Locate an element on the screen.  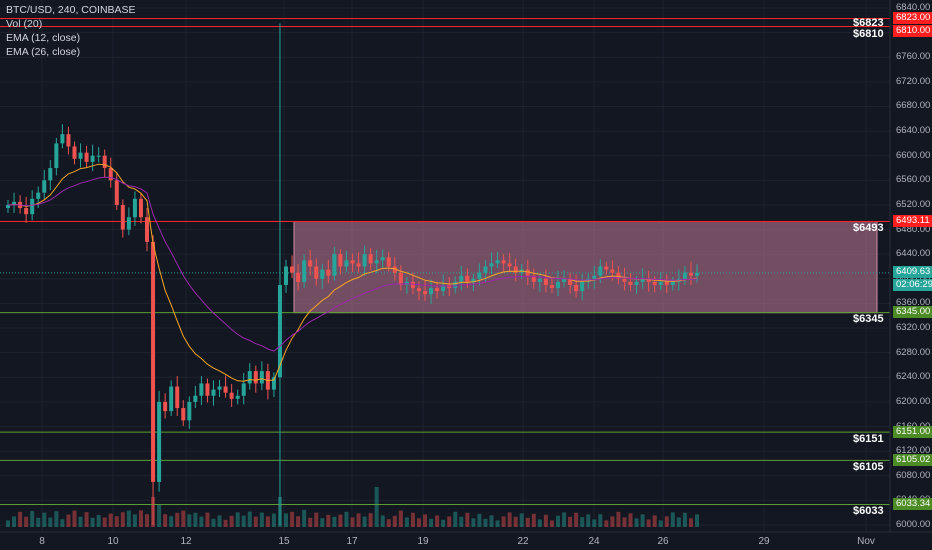
badge-6810: 6810.00 is located at coordinates (912, 31).